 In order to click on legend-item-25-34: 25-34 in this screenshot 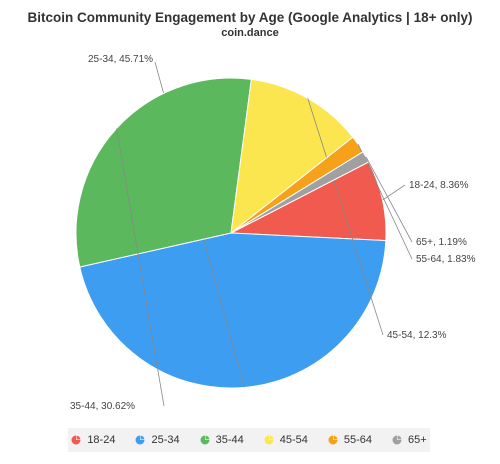, I will do `click(157, 440)`.